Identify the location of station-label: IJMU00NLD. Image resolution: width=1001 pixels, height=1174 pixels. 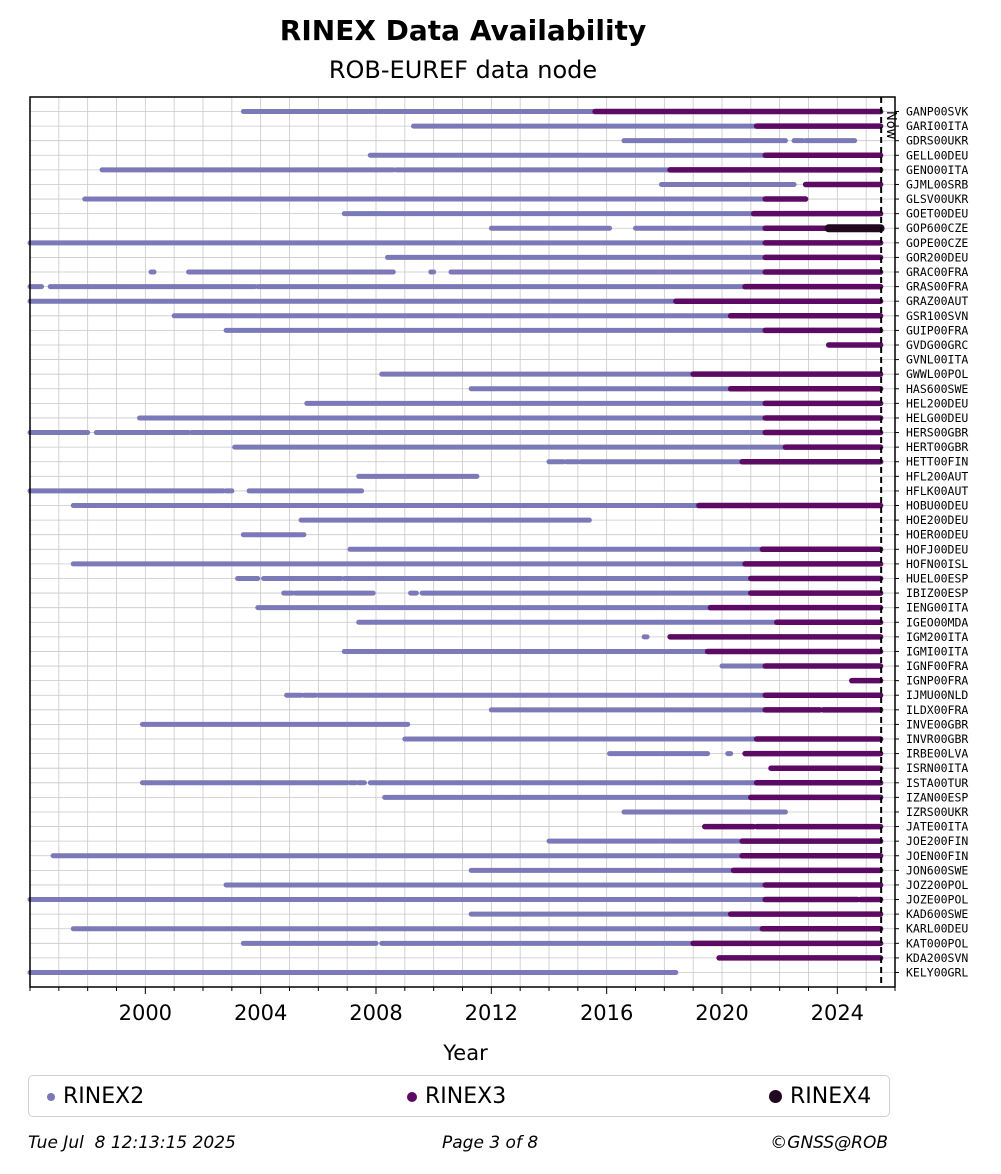
(937, 695).